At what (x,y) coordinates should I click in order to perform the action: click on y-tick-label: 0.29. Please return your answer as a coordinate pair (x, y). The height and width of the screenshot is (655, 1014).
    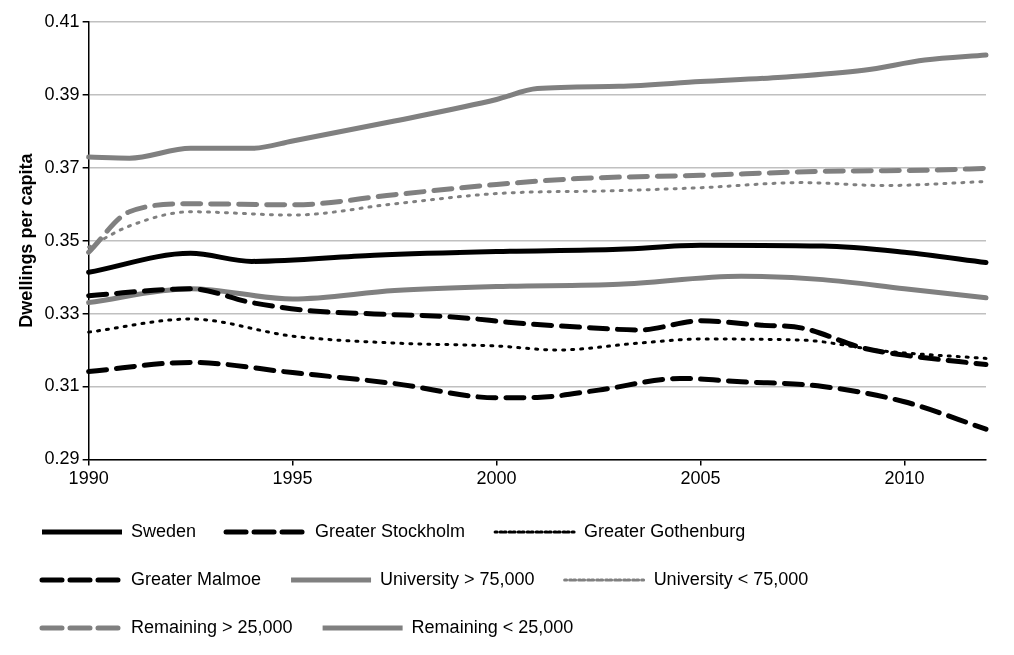
    Looking at the image, I should click on (62, 458).